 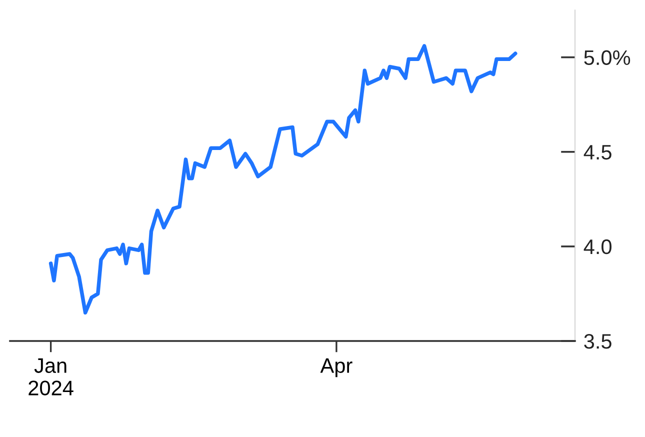 I want to click on y-tick-label: 5.0%, so click(x=607, y=58).